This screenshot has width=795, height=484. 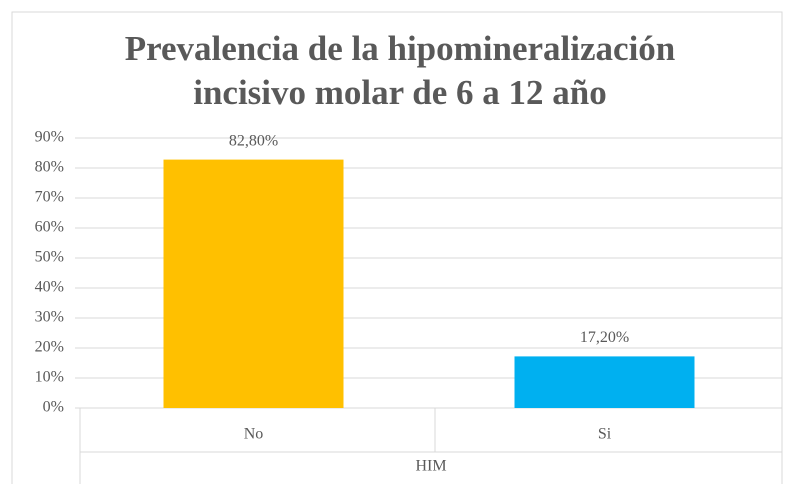 What do you see at coordinates (430, 466) in the screenshot?
I see `x-axis-label: HIM` at bounding box center [430, 466].